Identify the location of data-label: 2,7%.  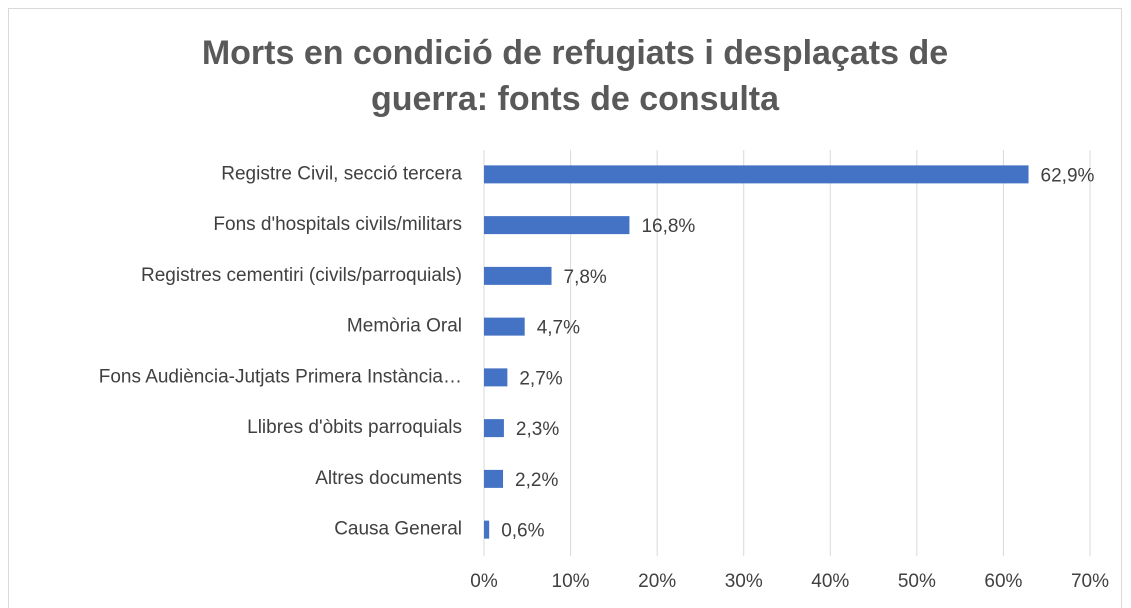
(540, 378).